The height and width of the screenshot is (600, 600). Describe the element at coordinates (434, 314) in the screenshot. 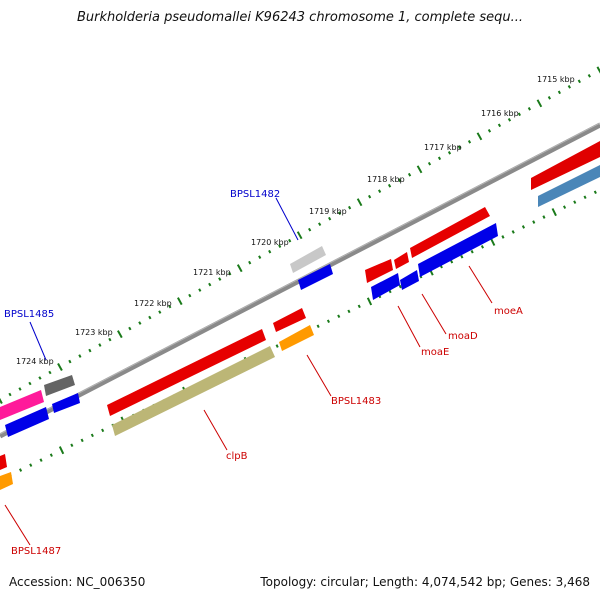

I see `leader-moaD` at that location.